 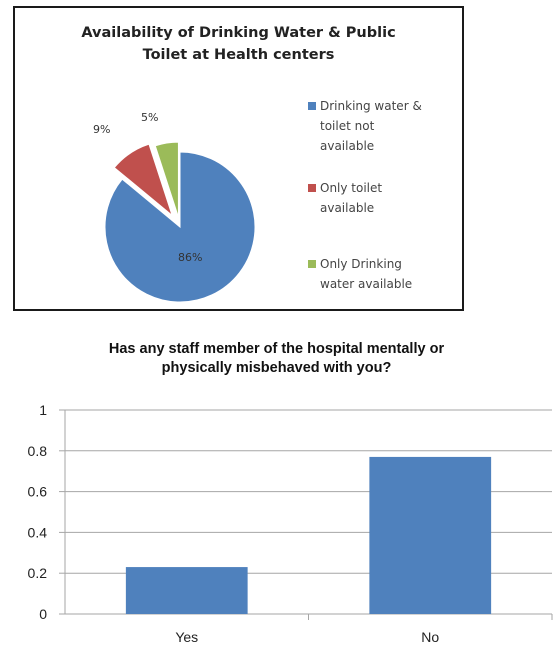 What do you see at coordinates (312, 106) in the screenshot?
I see `legend-swatch-blue` at bounding box center [312, 106].